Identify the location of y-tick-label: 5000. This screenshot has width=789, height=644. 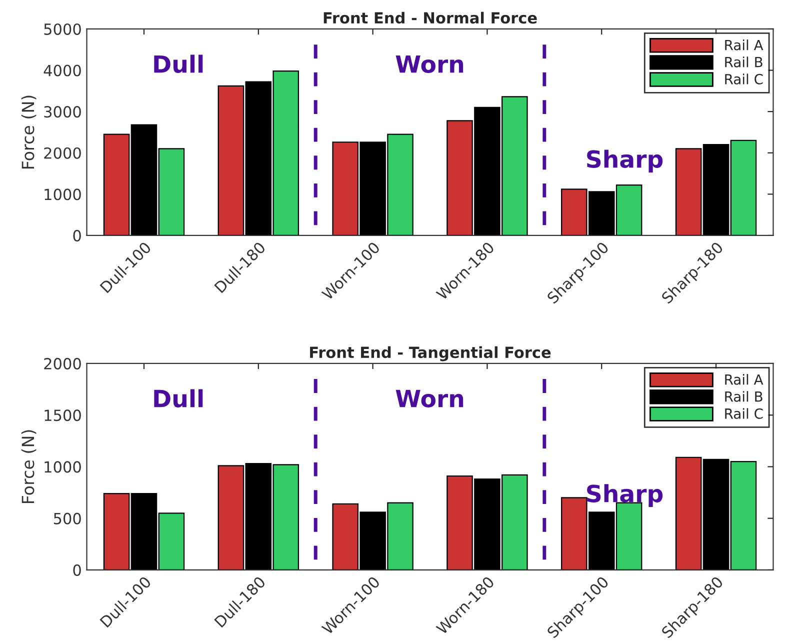
(62, 29).